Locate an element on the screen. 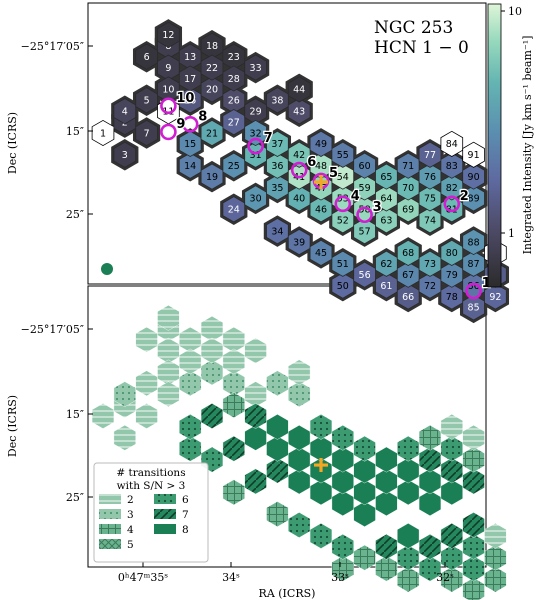 The image size is (543, 600). hex-label: 64 is located at coordinates (386, 199).